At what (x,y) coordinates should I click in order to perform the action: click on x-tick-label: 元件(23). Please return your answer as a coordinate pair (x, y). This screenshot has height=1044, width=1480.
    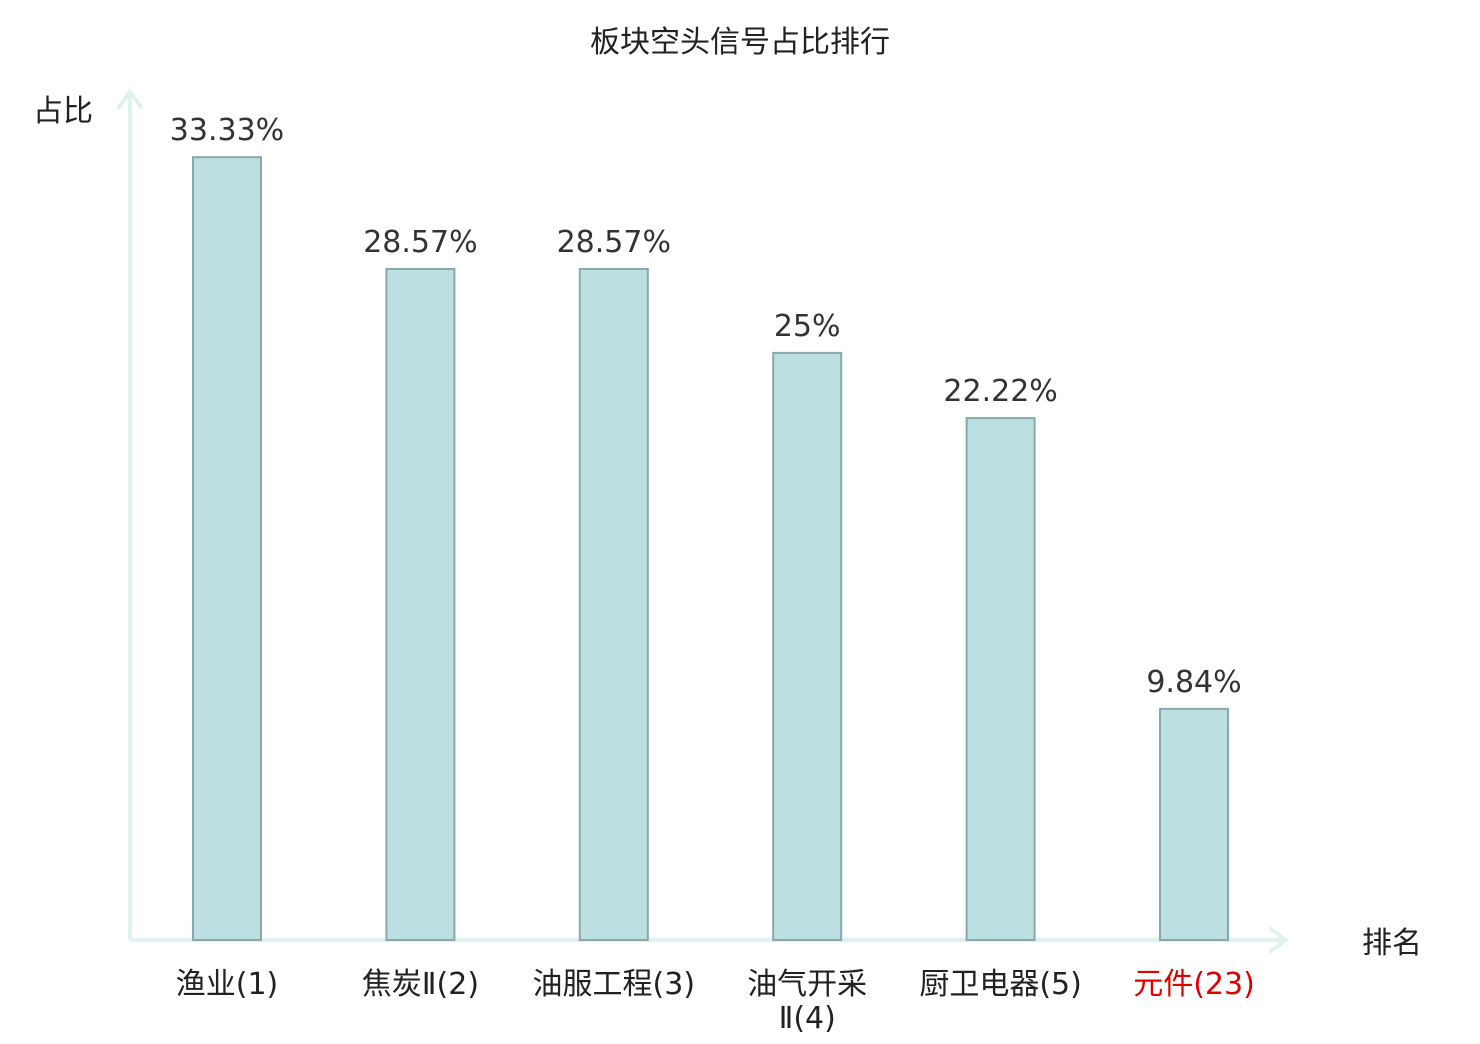
    Looking at the image, I should click on (1194, 984).